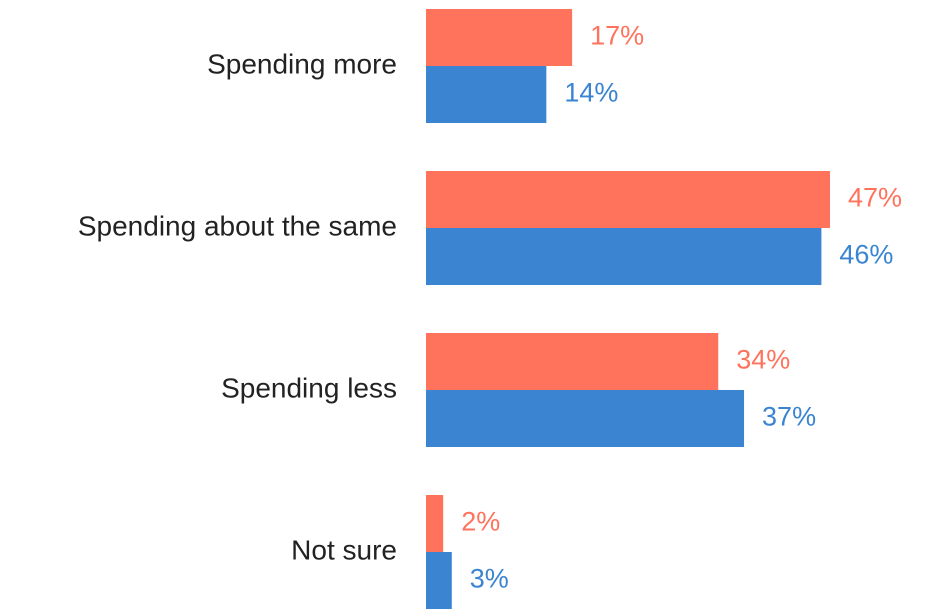 The height and width of the screenshot is (610, 930). Describe the element at coordinates (237, 225) in the screenshot. I see `category-label-spending-about-the-same: Spending about the same` at that location.